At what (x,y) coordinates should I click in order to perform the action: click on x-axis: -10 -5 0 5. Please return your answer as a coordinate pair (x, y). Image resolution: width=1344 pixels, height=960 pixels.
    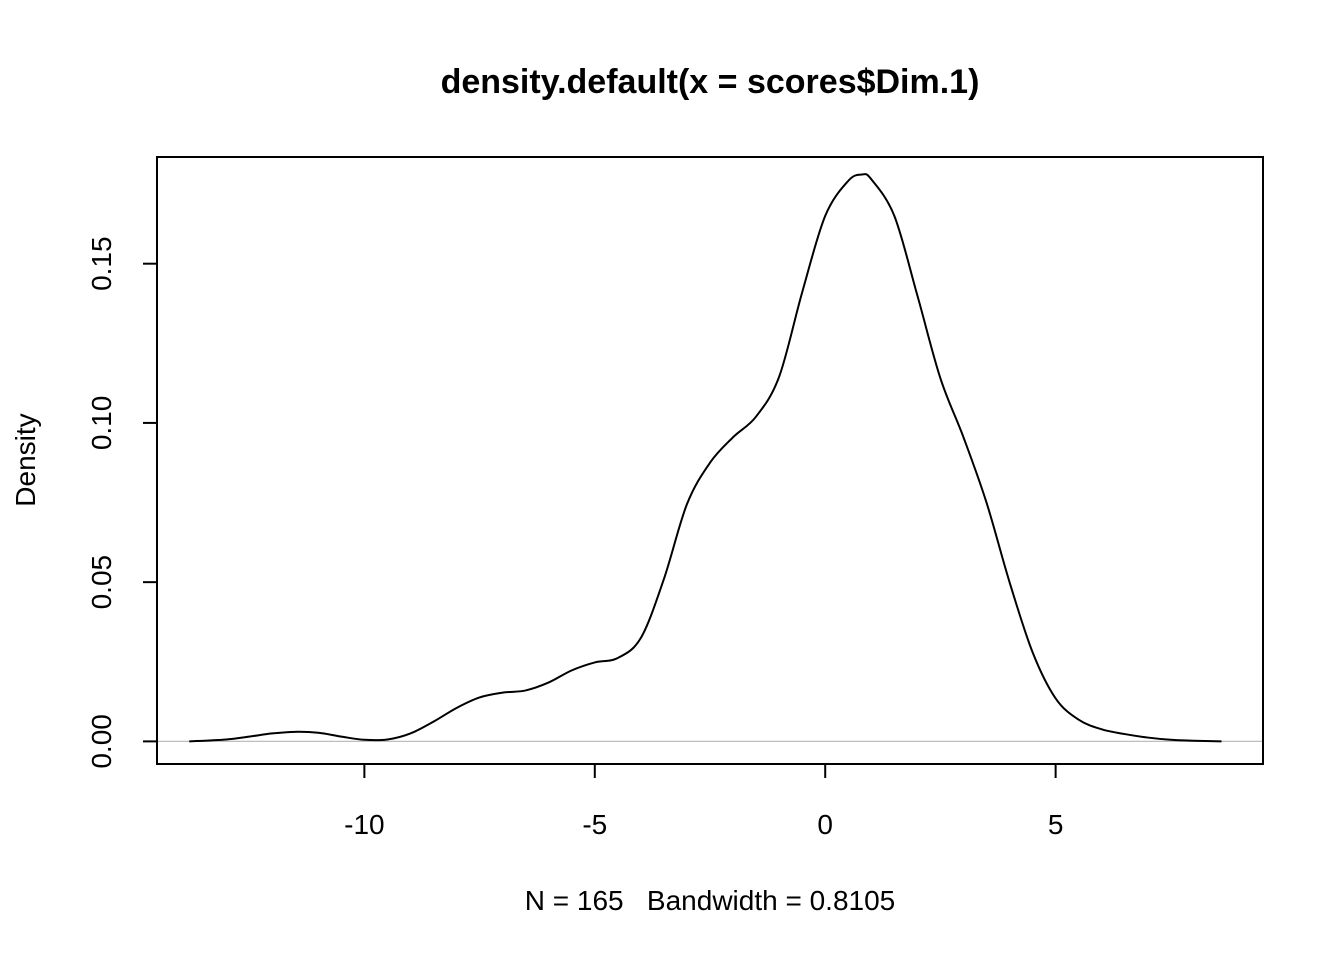
    Looking at the image, I should click on (703, 802).